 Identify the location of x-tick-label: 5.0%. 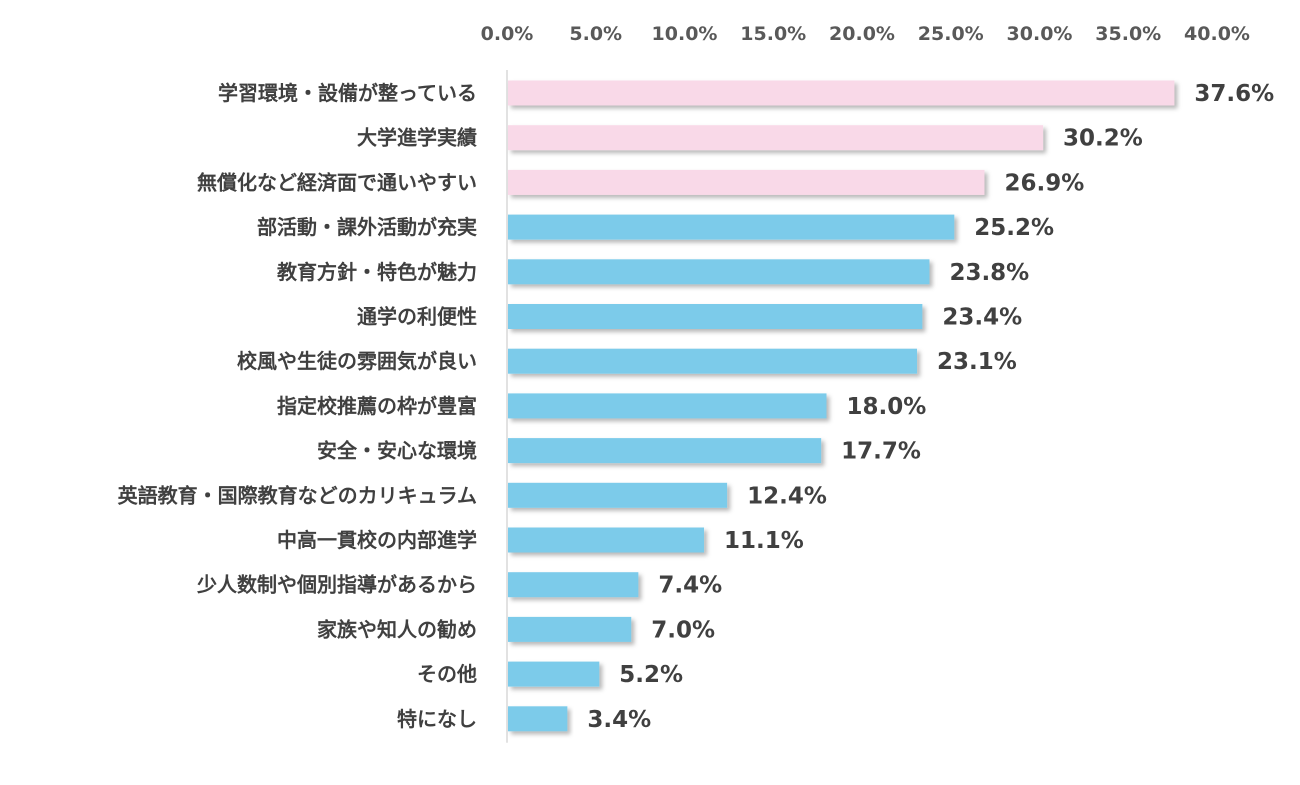
(595, 34).